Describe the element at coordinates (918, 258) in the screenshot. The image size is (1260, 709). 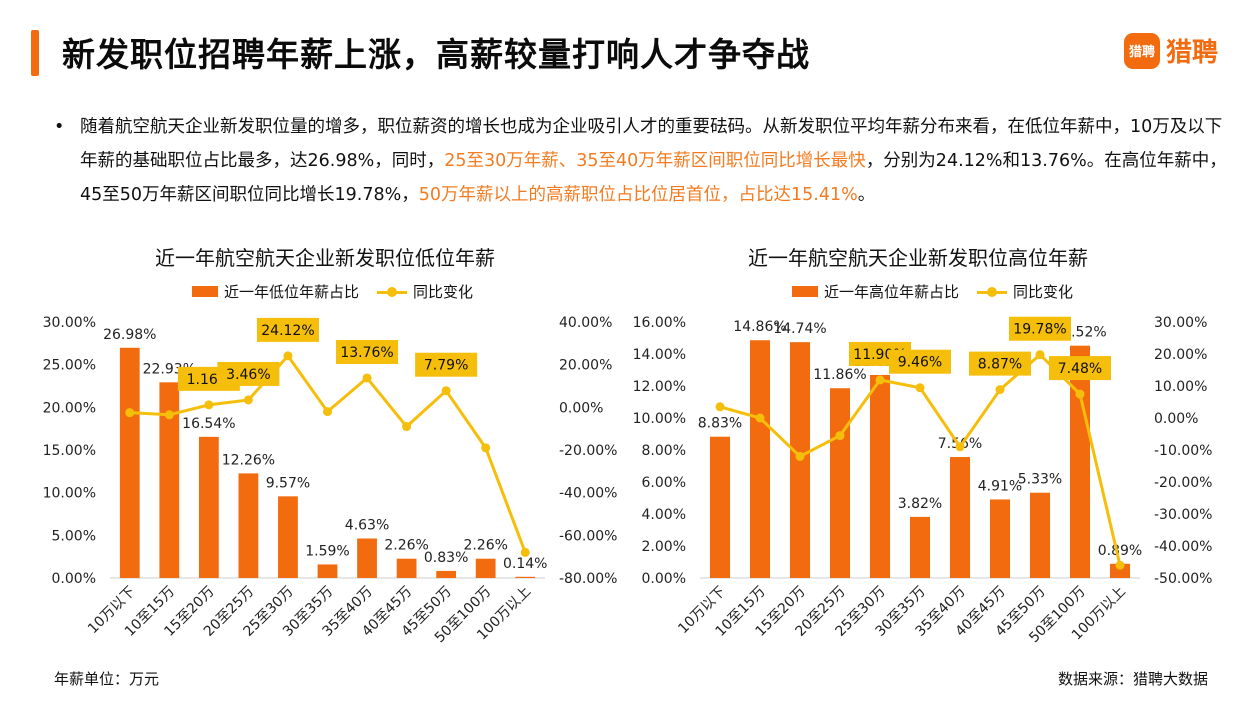
I see `chart-high-title: 近一年航空航天企业新发职位高位年薪` at that location.